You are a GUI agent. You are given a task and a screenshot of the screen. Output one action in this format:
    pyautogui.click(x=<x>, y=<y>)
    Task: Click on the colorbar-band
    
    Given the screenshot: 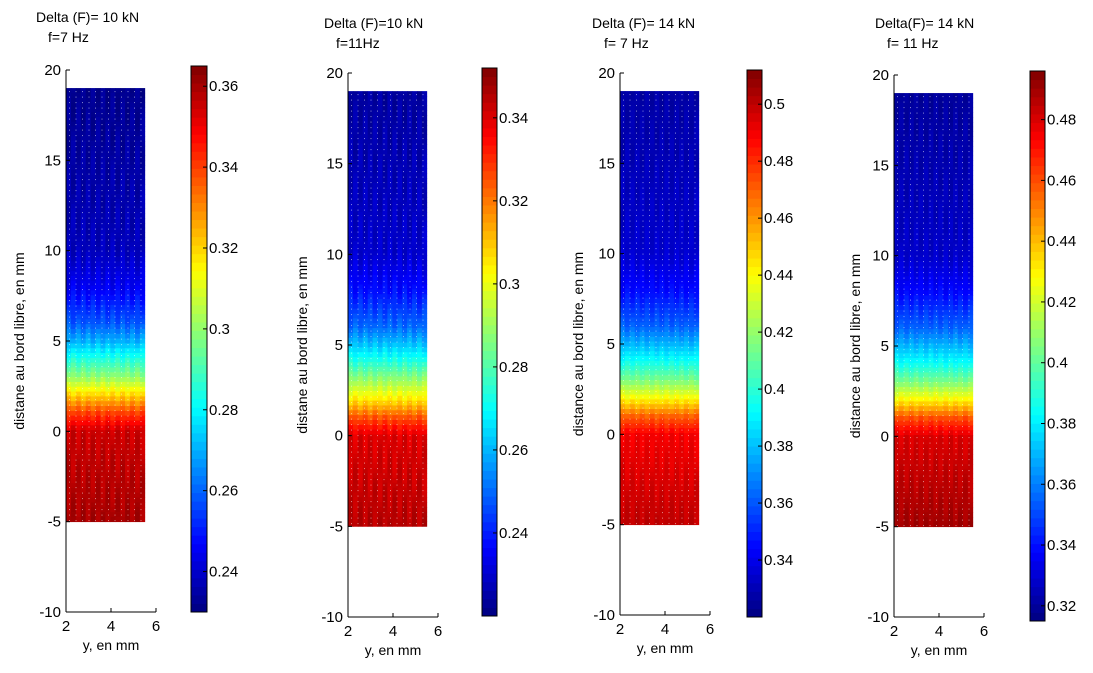 What is the action you would take?
    pyautogui.click(x=489, y=304)
    